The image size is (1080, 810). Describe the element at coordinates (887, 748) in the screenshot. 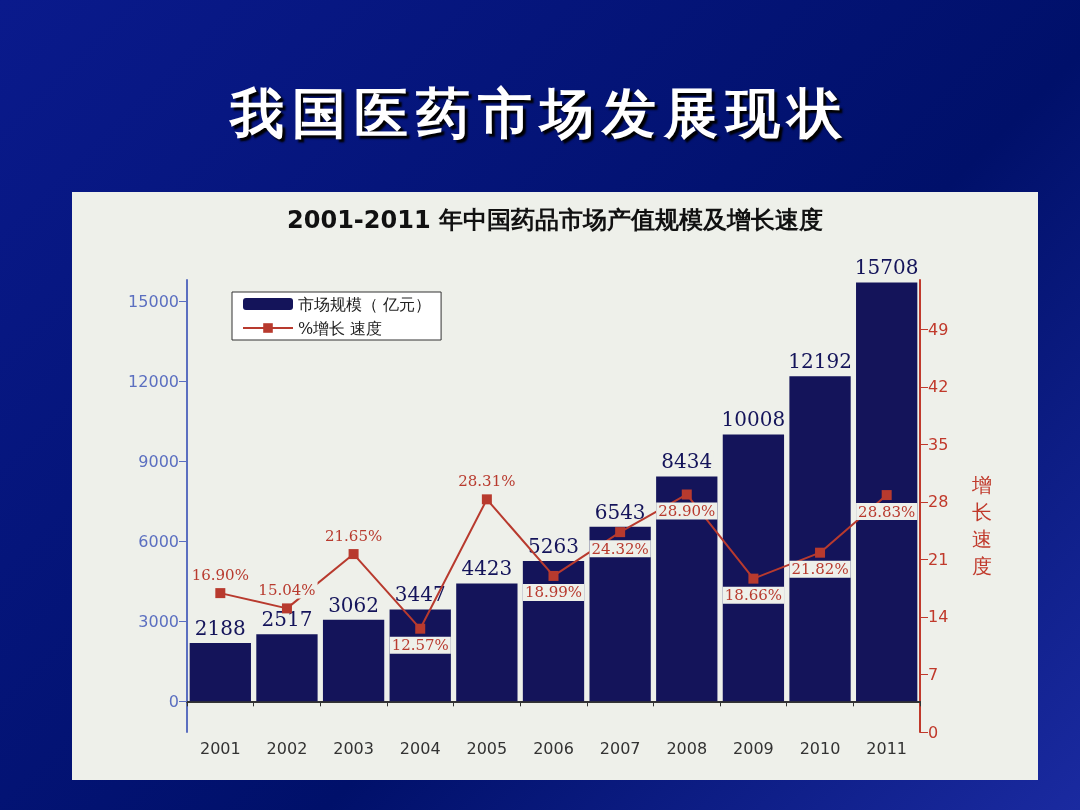

I see `x-tick-label: 2011` at that location.